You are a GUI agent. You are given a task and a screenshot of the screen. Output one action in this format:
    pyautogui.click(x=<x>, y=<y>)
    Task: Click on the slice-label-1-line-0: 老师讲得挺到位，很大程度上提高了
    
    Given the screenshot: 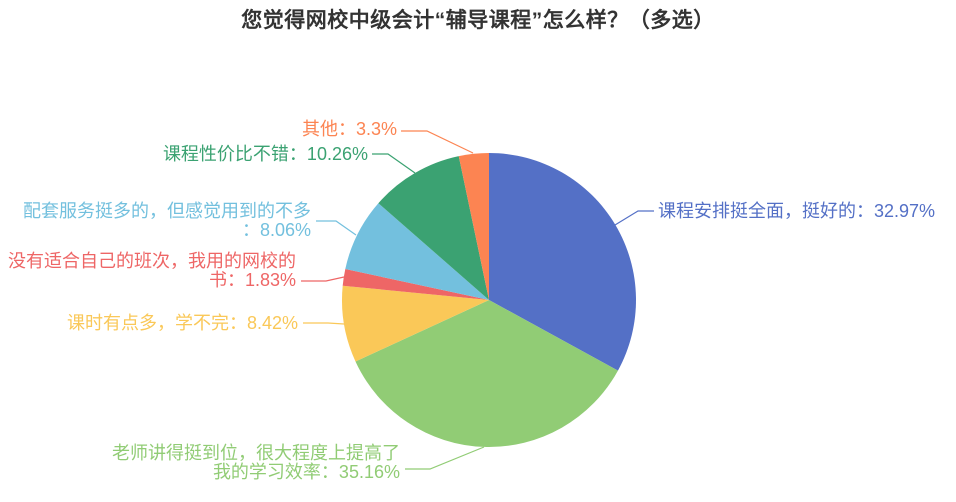 What is the action you would take?
    pyautogui.click(x=256, y=453)
    